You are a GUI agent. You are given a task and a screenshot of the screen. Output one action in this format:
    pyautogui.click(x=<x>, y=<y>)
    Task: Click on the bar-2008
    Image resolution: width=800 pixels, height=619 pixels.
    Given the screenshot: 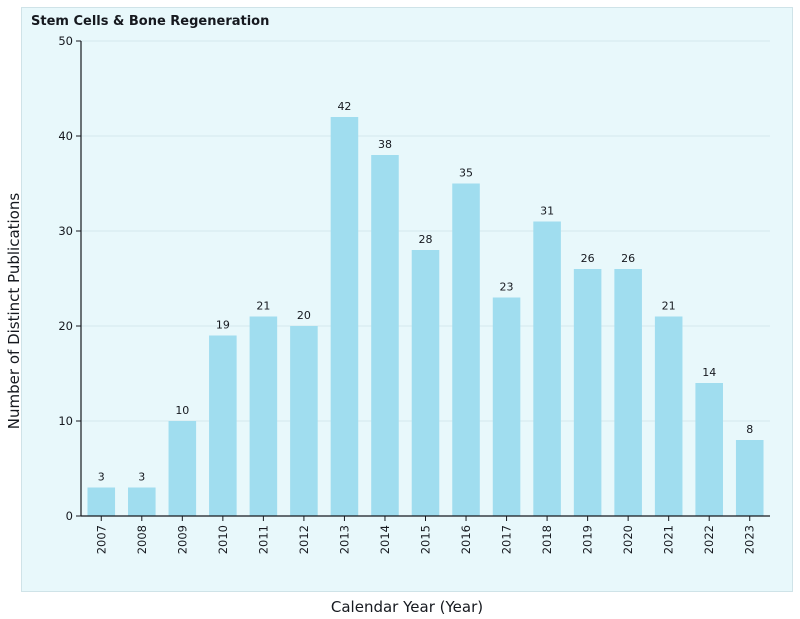 What is the action you would take?
    pyautogui.click(x=142, y=501)
    